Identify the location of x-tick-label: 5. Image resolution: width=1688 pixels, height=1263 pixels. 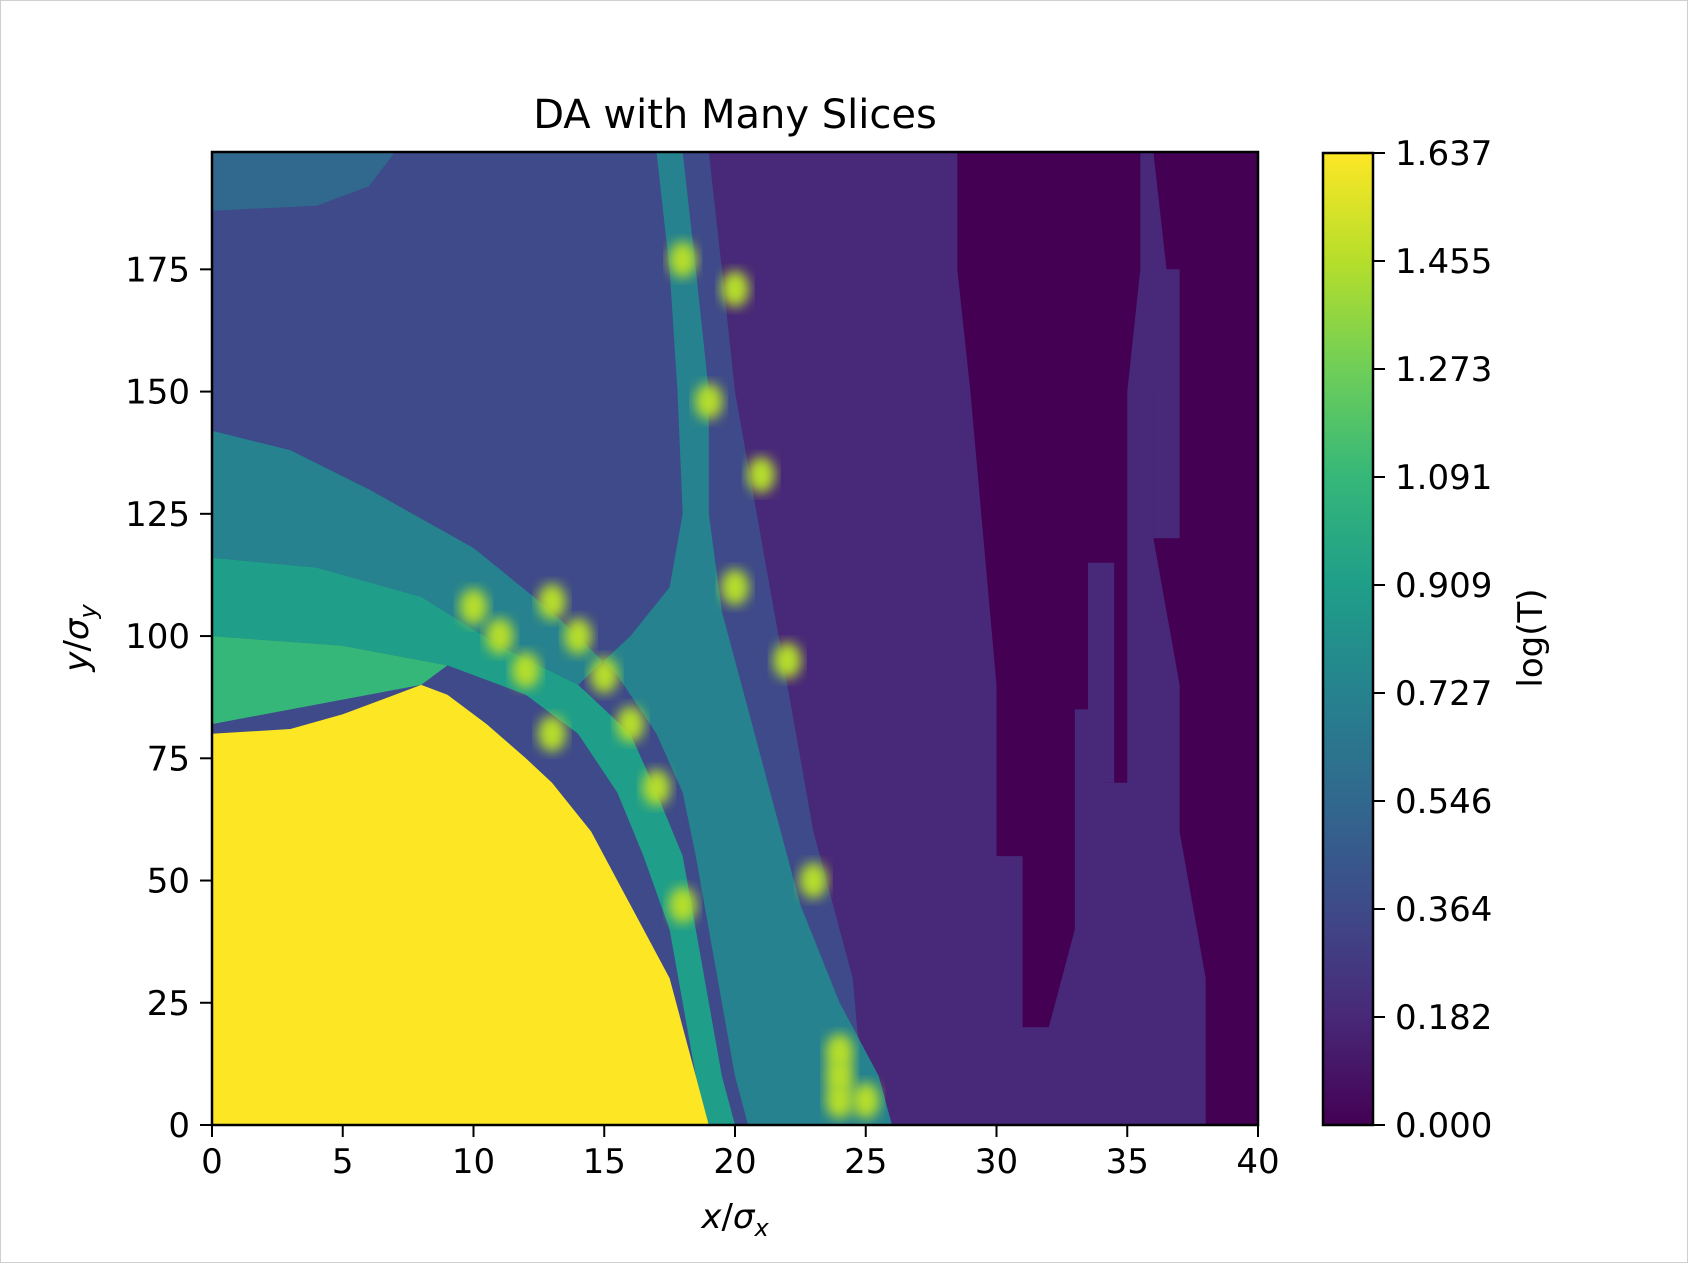
(343, 1162).